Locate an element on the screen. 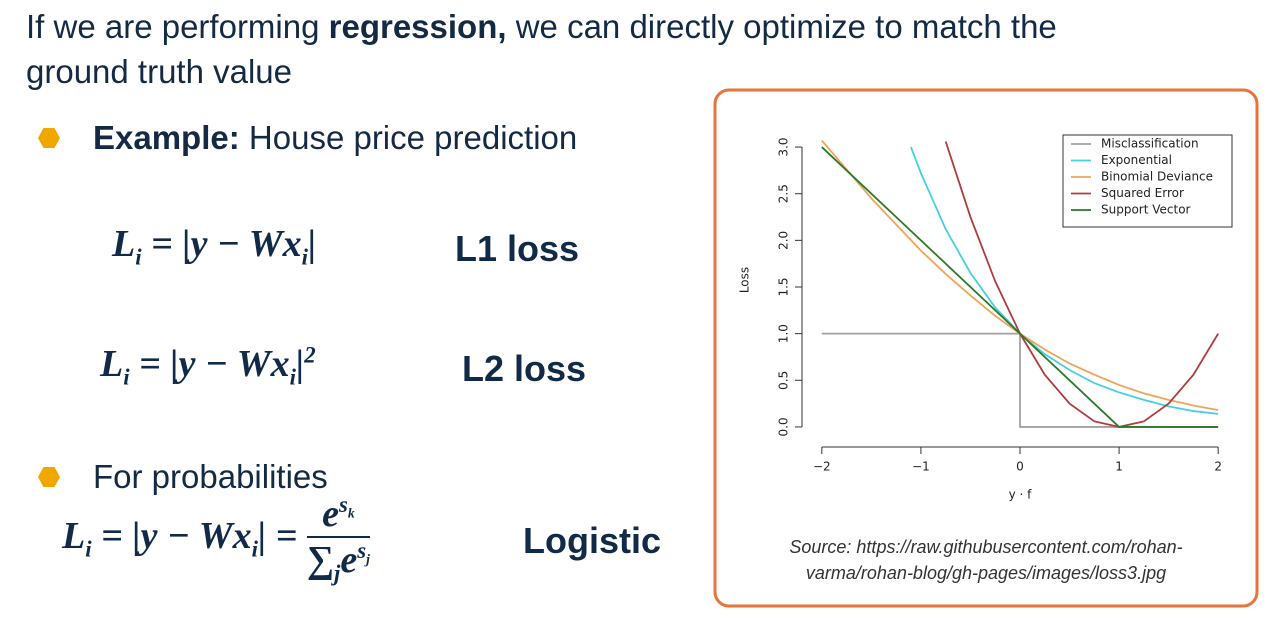 The height and width of the screenshot is (625, 1280). bullet-text: For probabilities is located at coordinates (210, 476).